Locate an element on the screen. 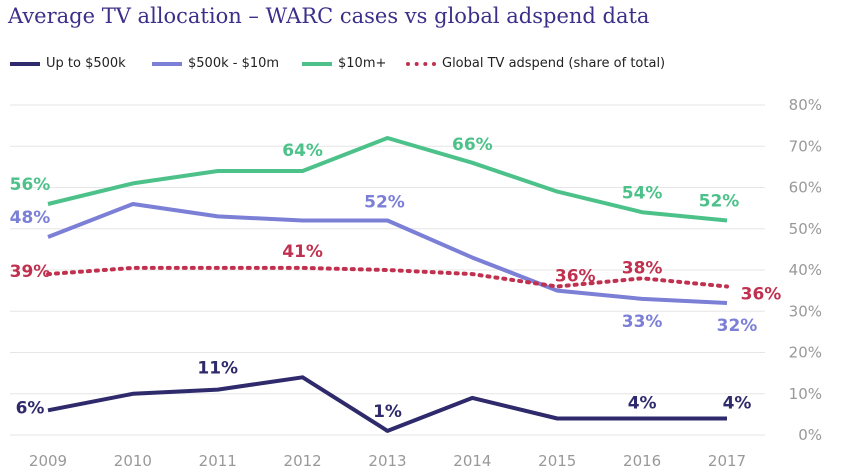 This screenshot has width=844, height=470. x-tick-label: 2013 is located at coordinates (387, 461).